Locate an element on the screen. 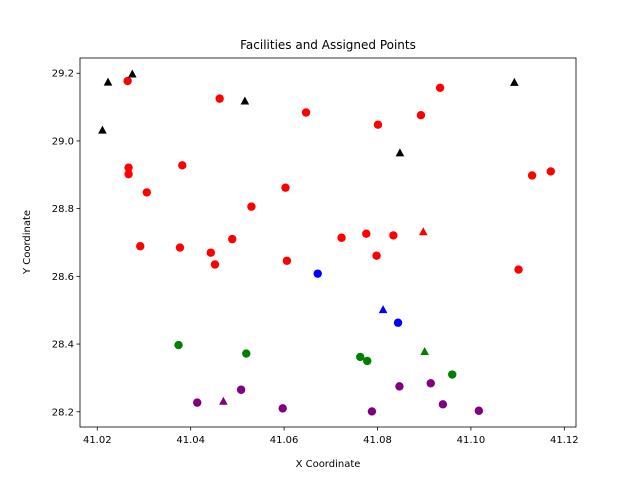  x-tick-label: 41.12 is located at coordinates (564, 440).